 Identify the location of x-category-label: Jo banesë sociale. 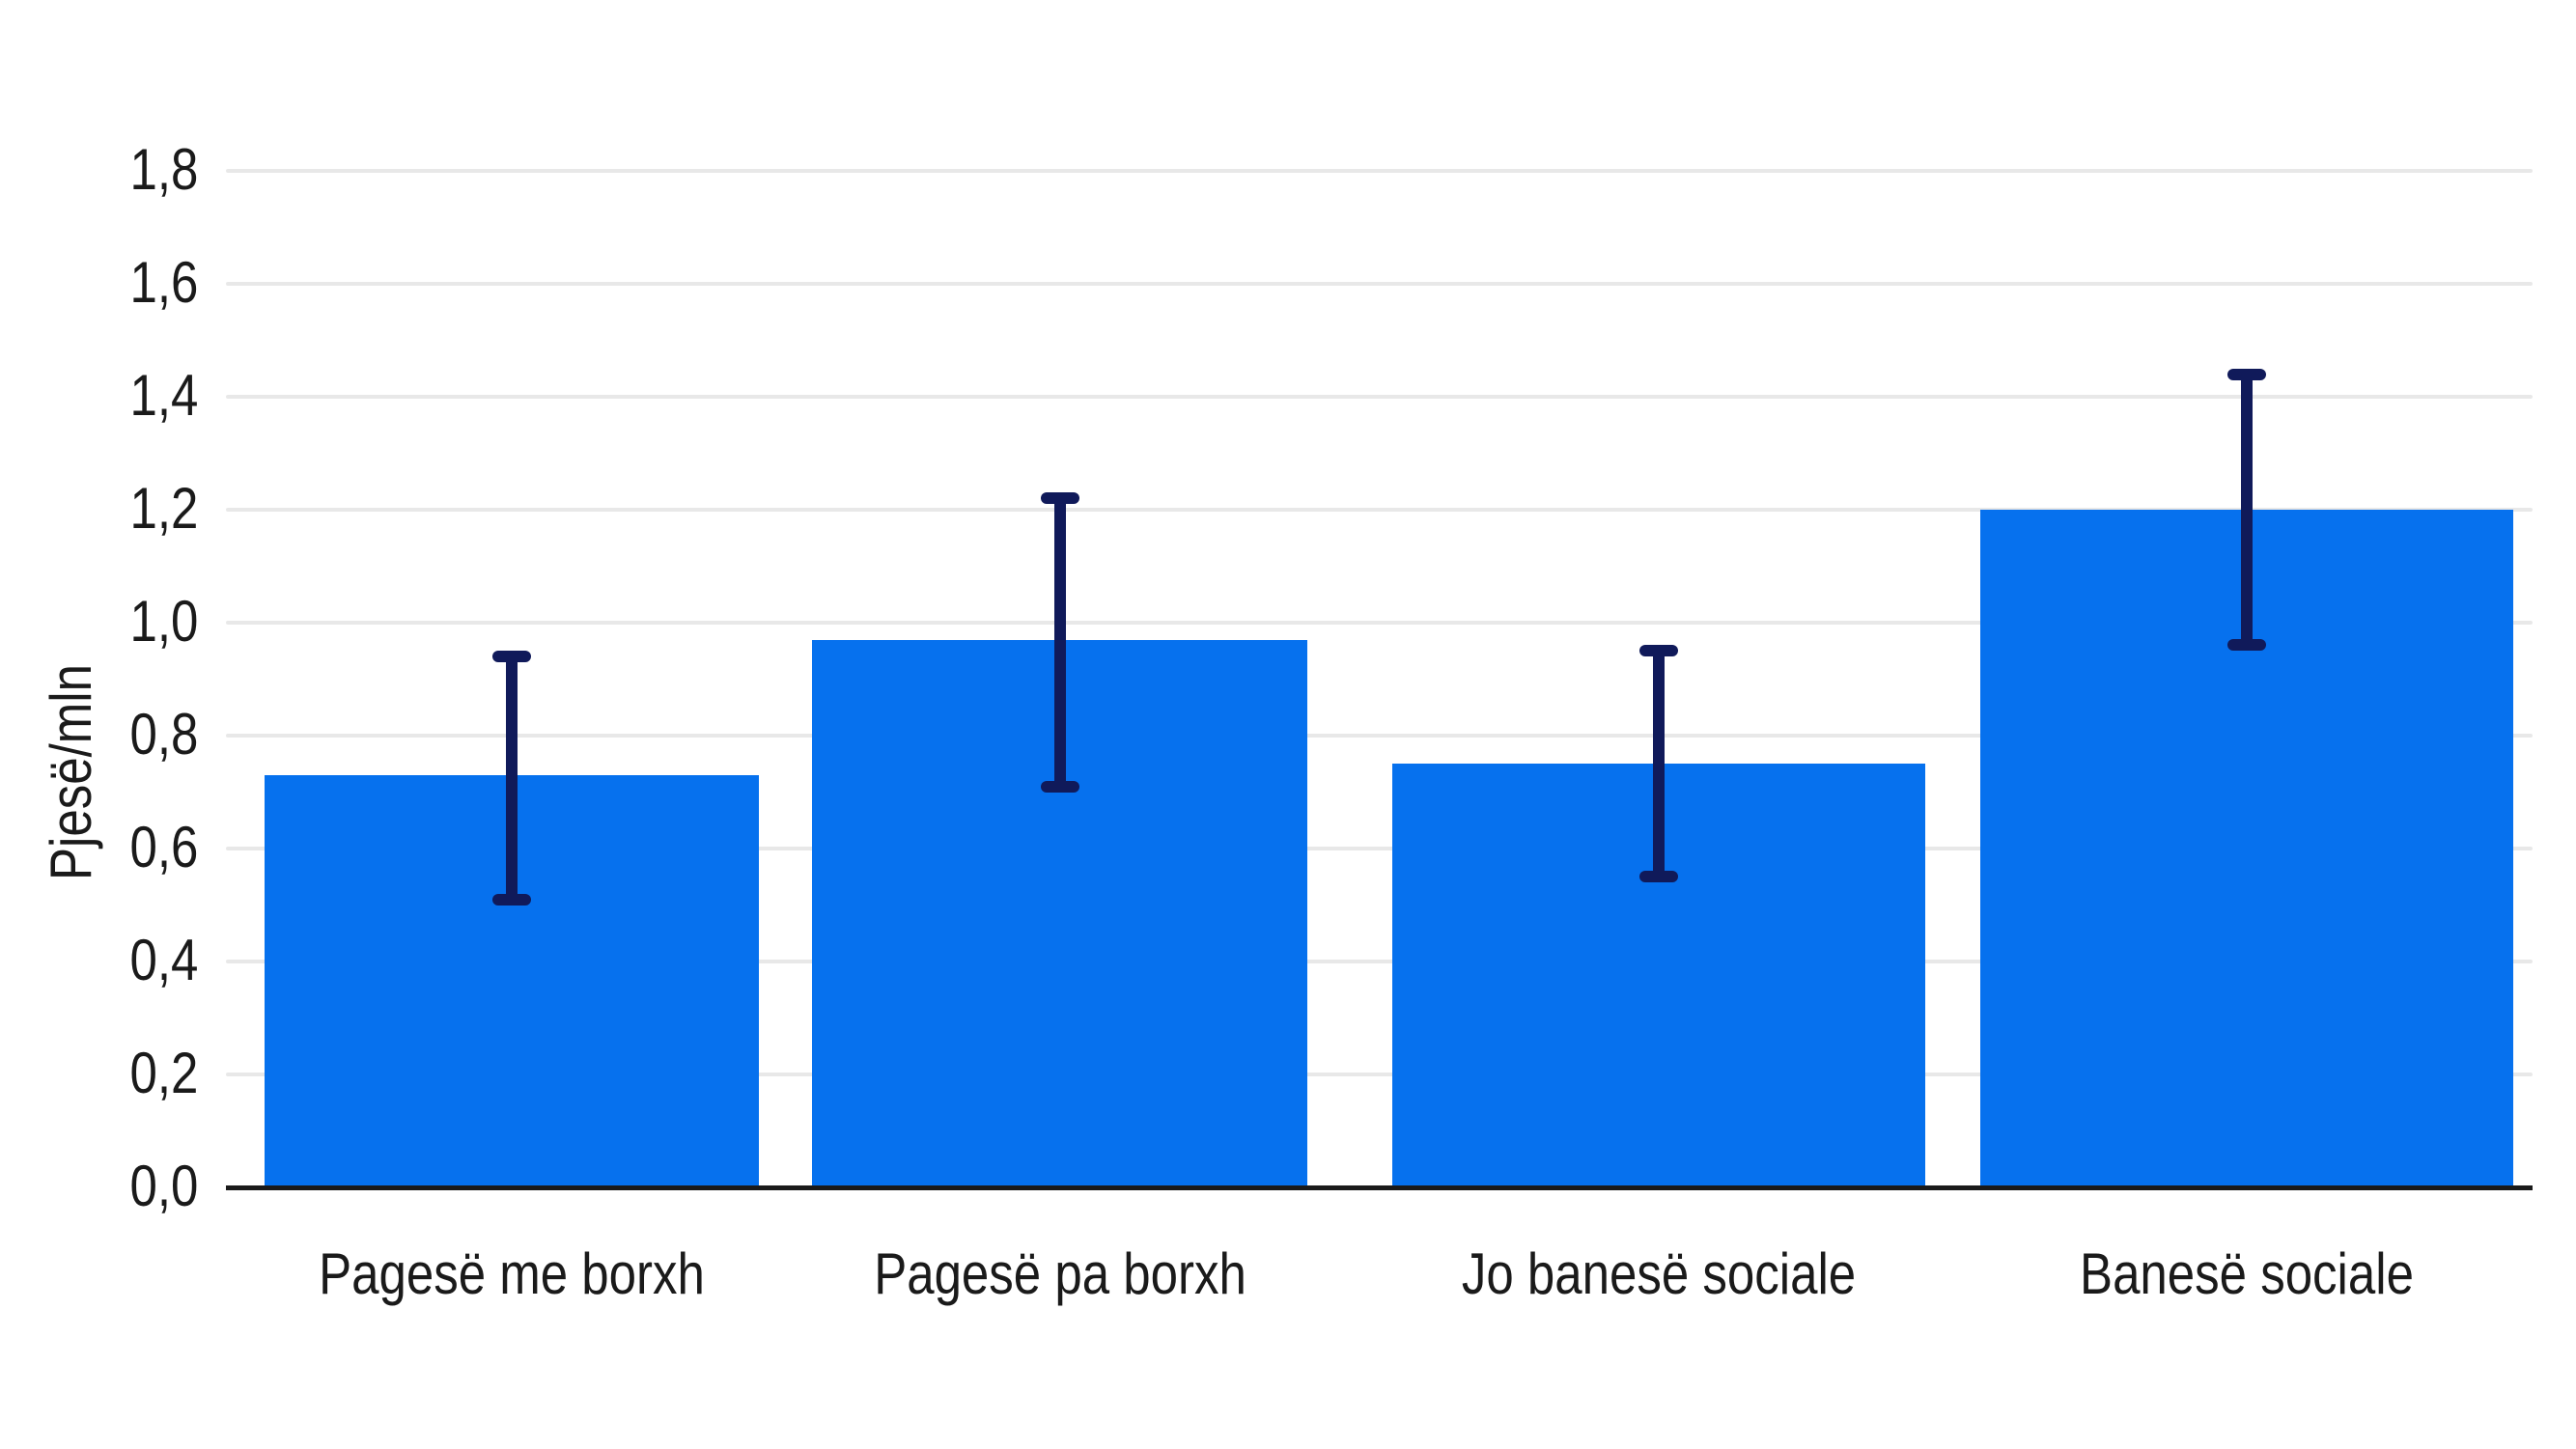
(1659, 1273).